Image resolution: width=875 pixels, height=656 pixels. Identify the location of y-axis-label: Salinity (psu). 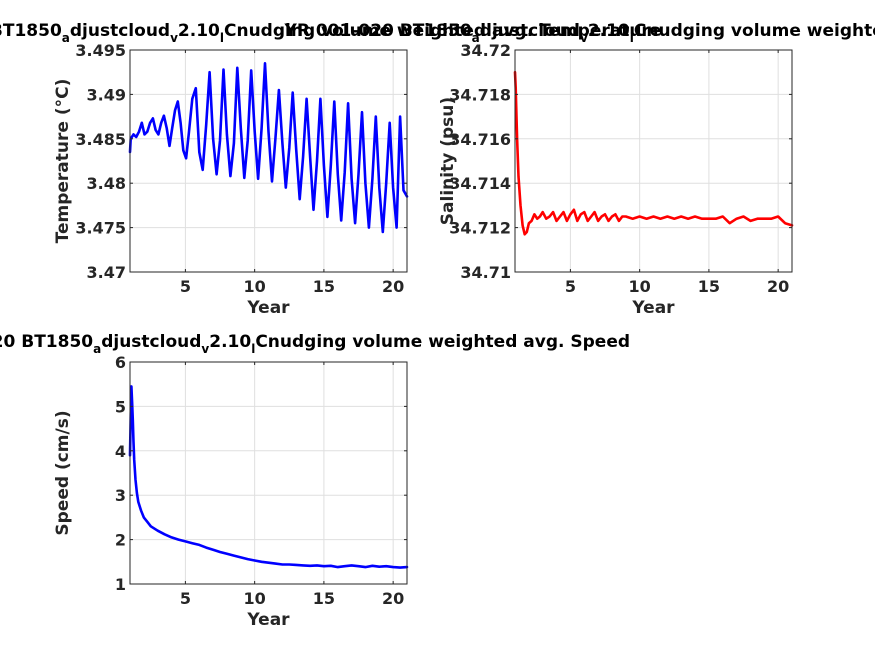
(448, 161).